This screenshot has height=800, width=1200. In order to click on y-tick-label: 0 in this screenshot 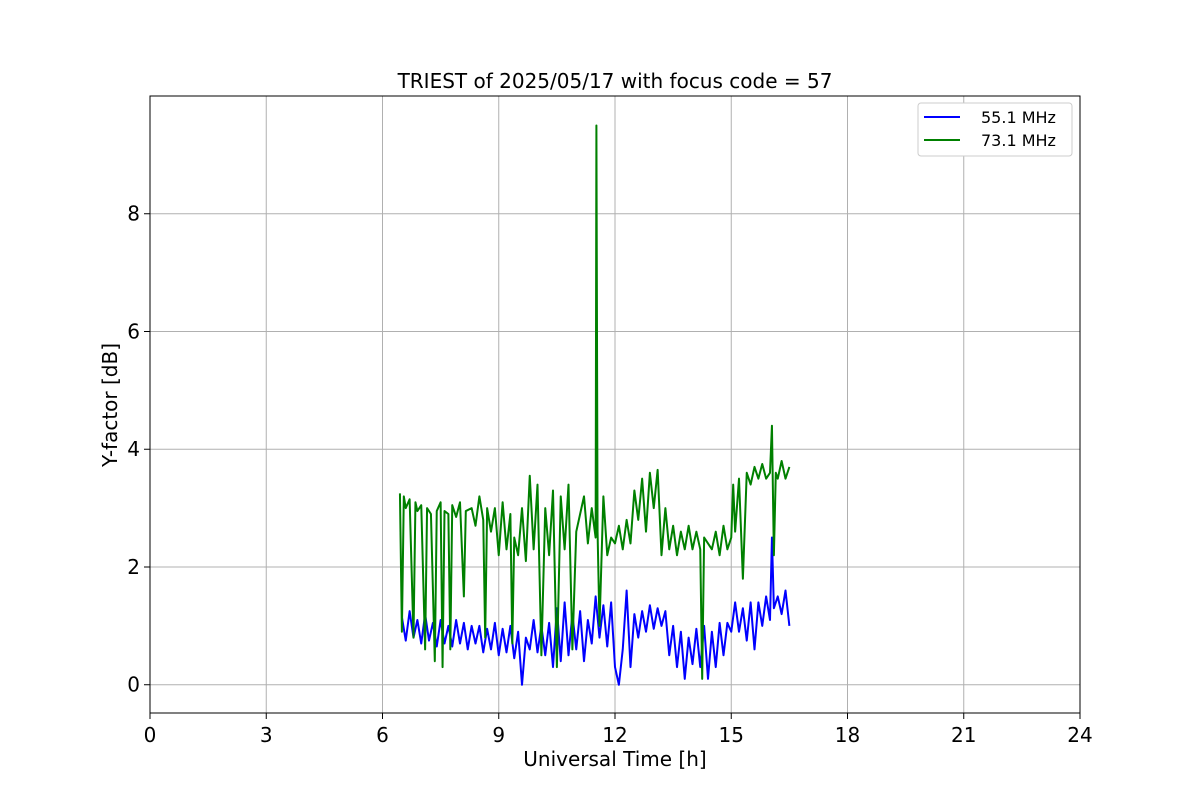, I will do `click(133, 685)`.